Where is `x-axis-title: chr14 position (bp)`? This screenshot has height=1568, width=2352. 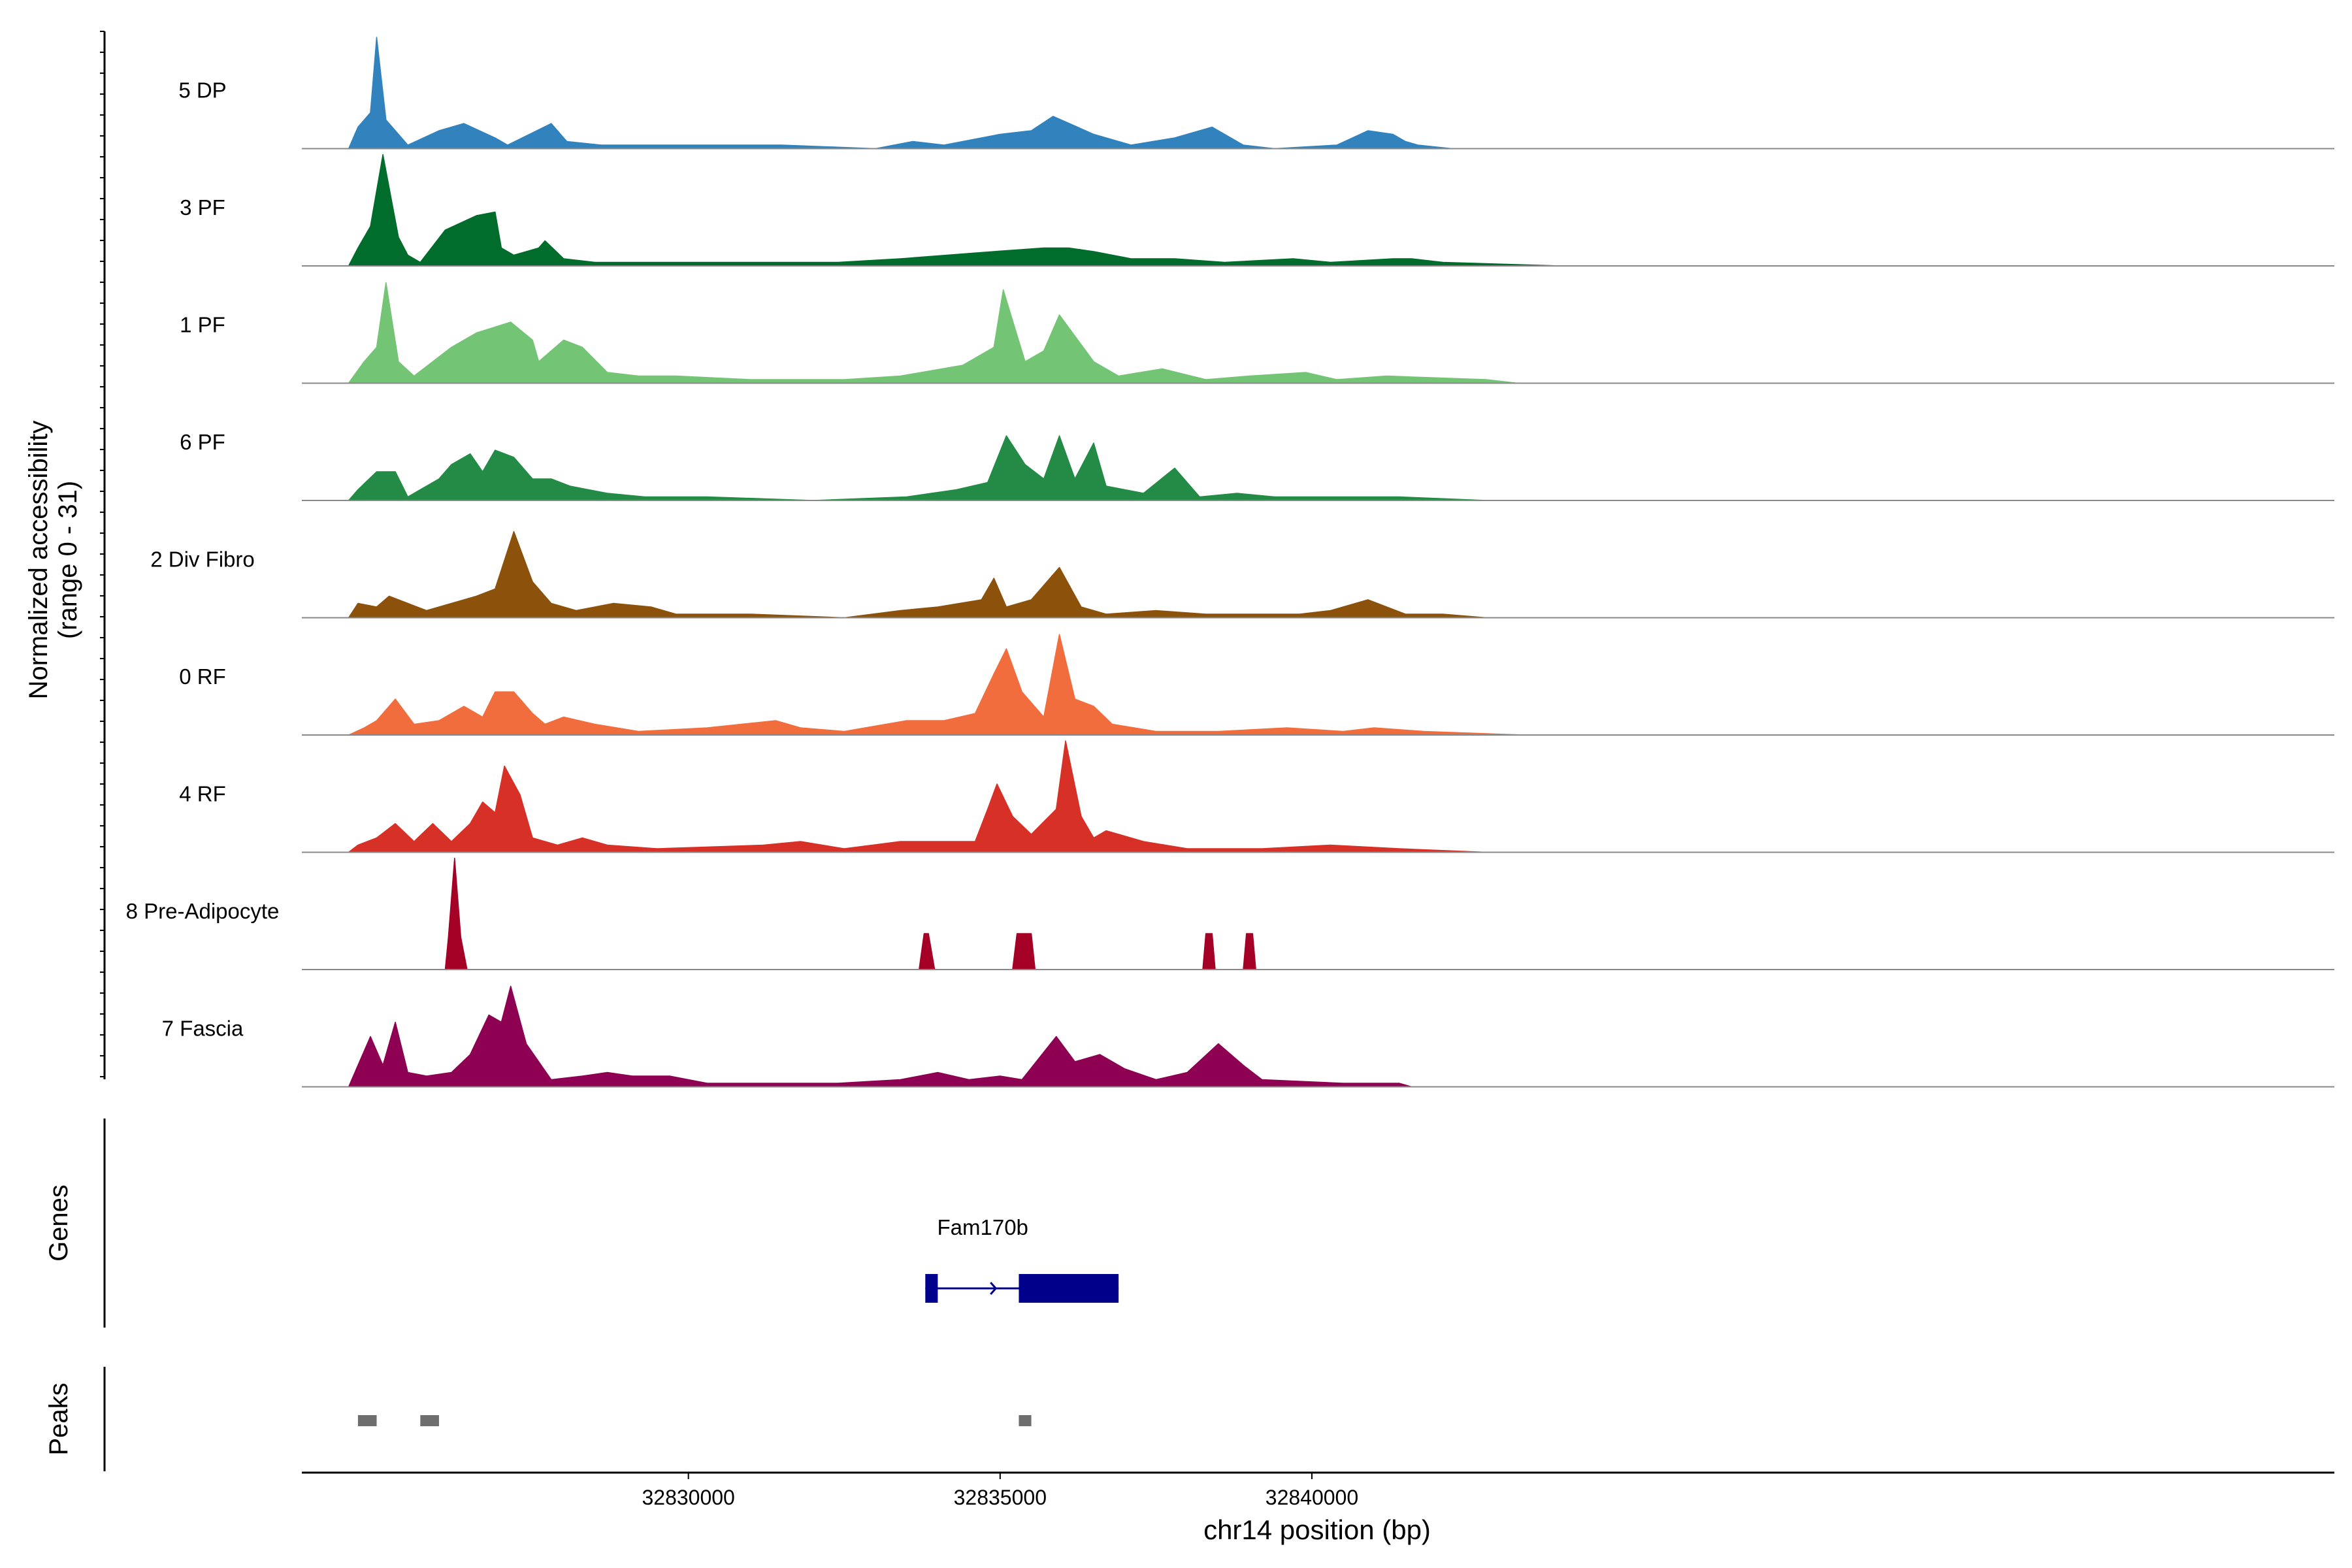 x-axis-title: chr14 position (bp) is located at coordinates (1317, 1529).